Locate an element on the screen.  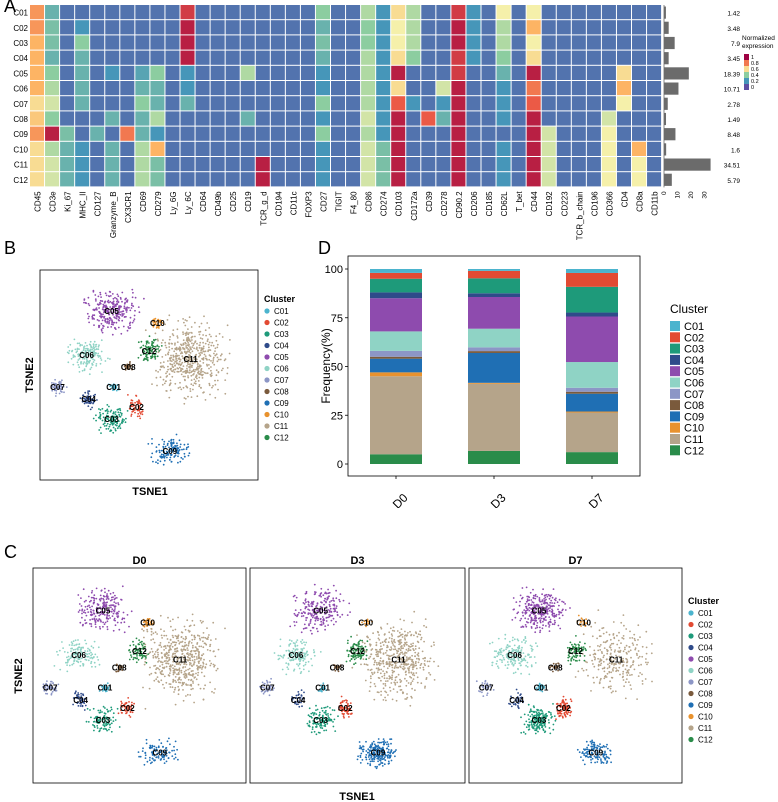
b-points-C10 is located at coordinates (158, 323).